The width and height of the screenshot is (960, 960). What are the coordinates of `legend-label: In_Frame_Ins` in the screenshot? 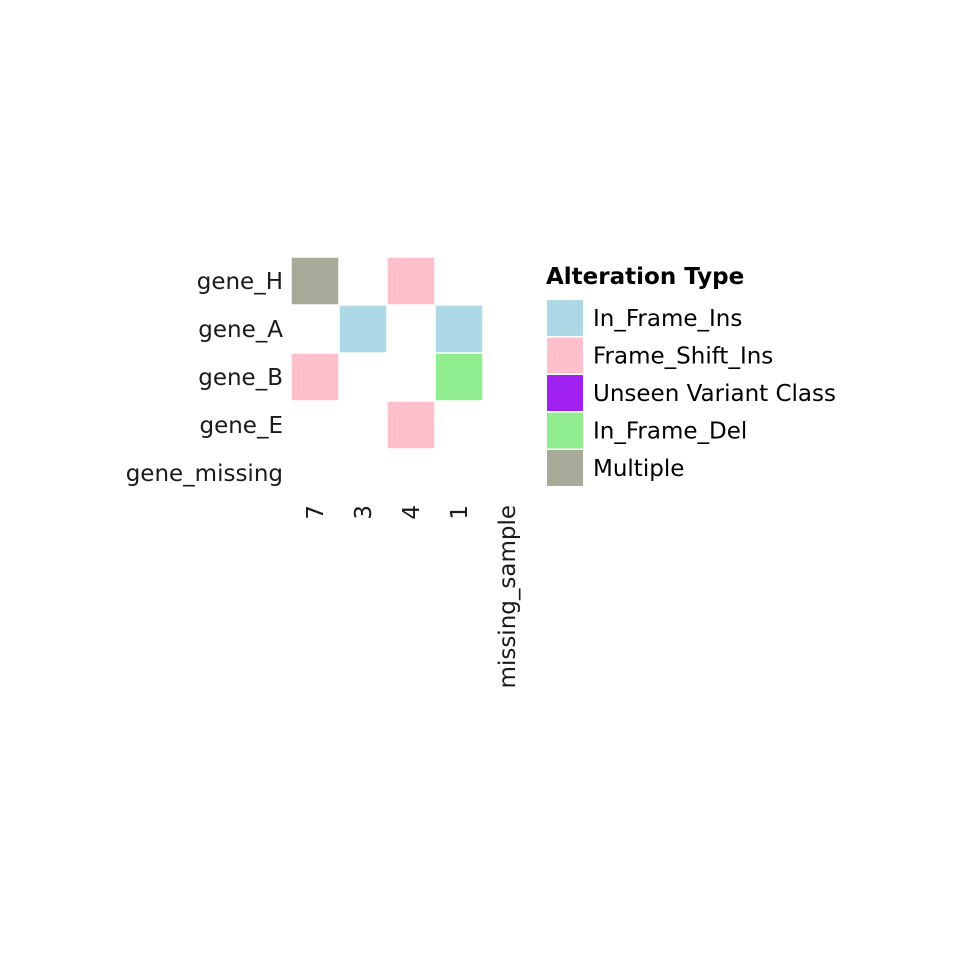 It's located at (667, 319).